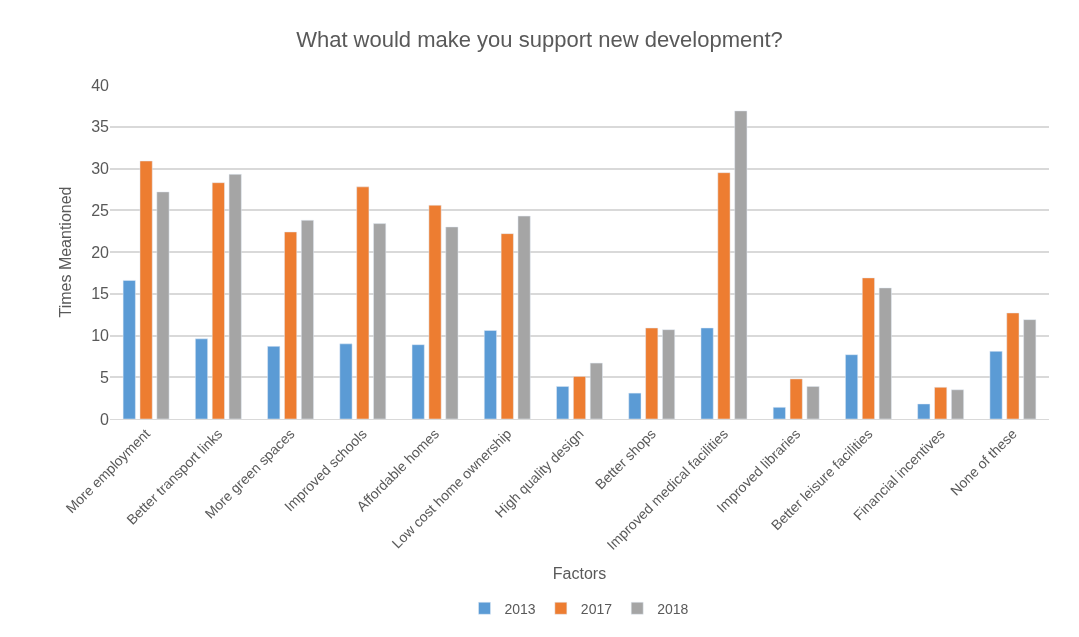 This screenshot has height=637, width=1079. I want to click on y-tick-label: 40, so click(100, 85).